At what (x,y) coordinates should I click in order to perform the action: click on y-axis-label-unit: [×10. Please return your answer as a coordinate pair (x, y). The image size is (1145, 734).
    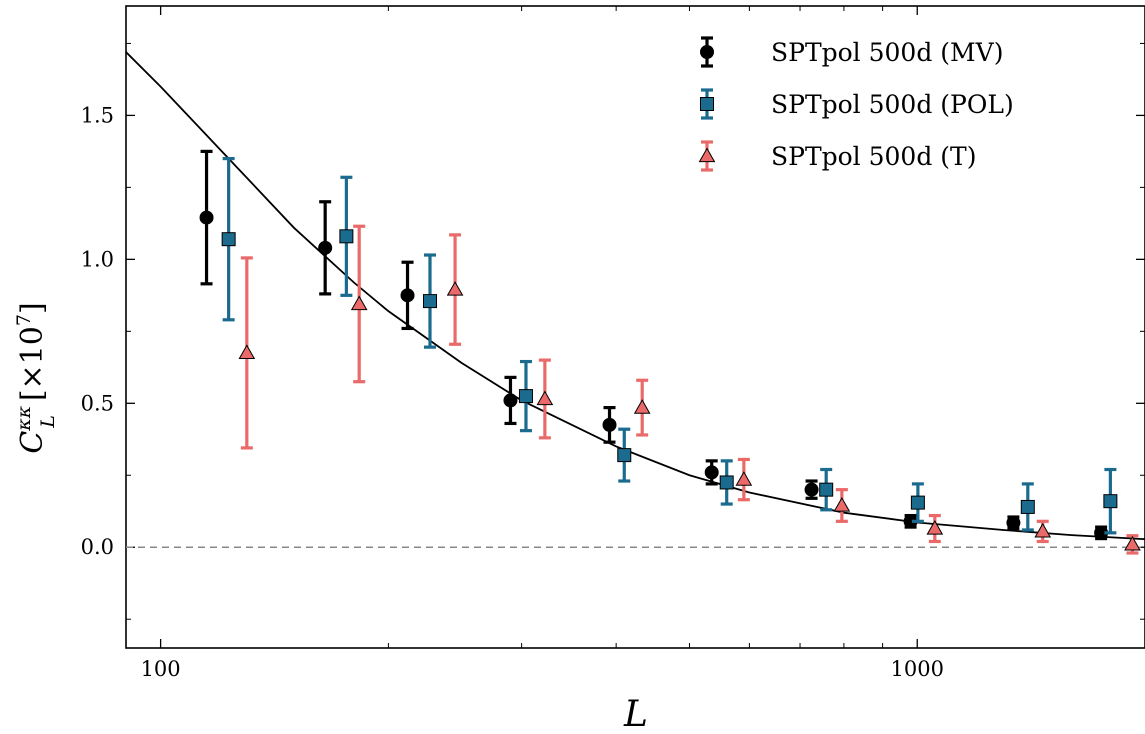
    Looking at the image, I should click on (32, 363).